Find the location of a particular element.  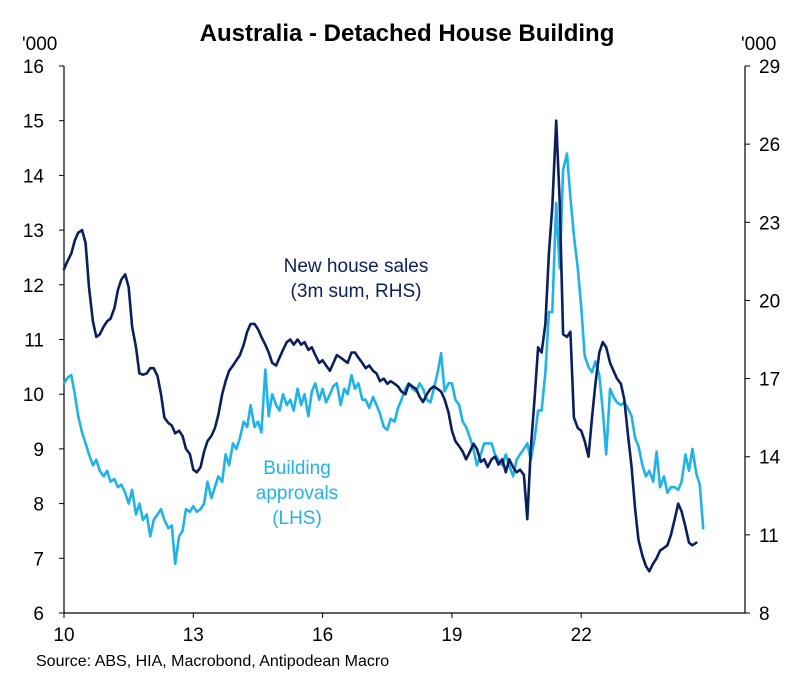

approvals-annotation-line-1: Building is located at coordinates (297, 468).